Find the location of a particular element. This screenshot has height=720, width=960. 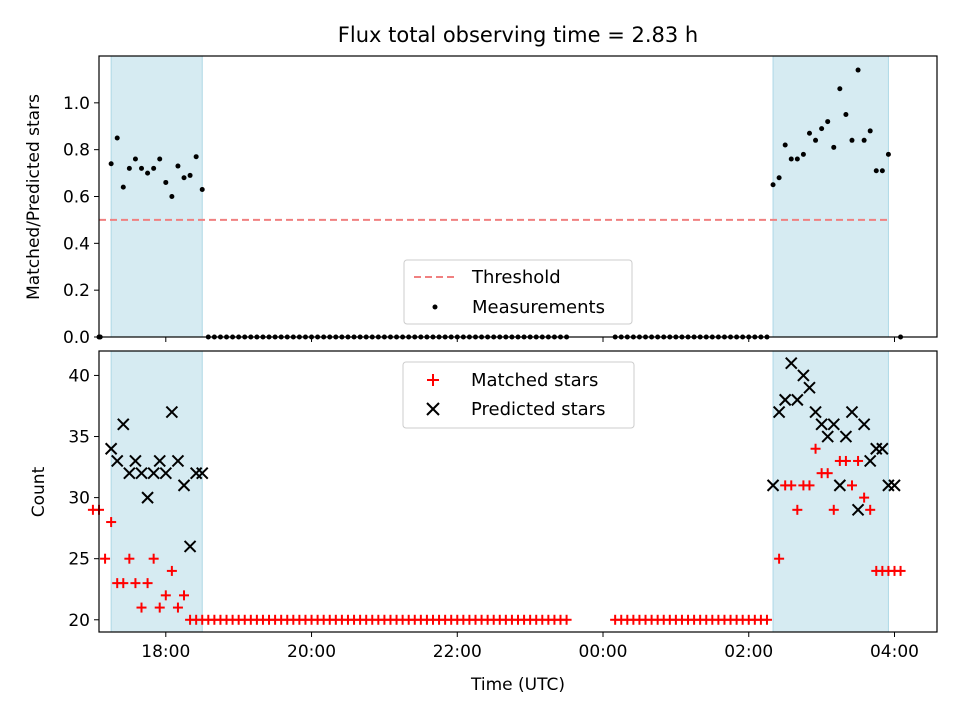

x-tick-label: 02:00 is located at coordinates (748, 652).